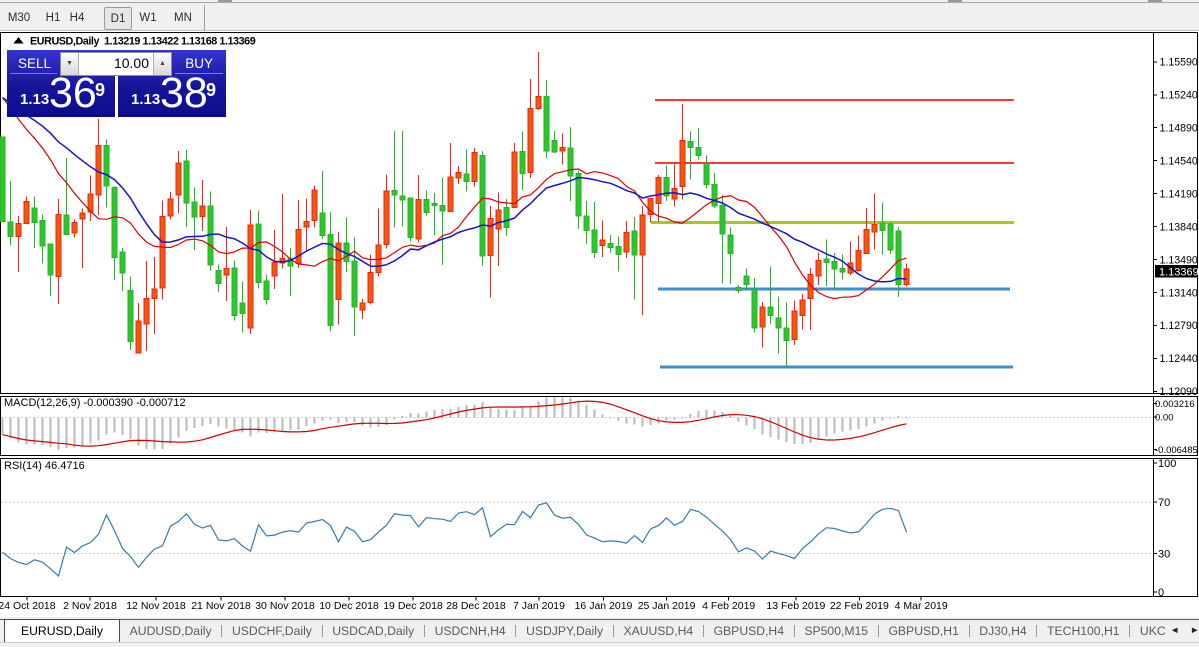 The height and width of the screenshot is (647, 1199). I want to click on svg-text: 0, so click(1161, 593).